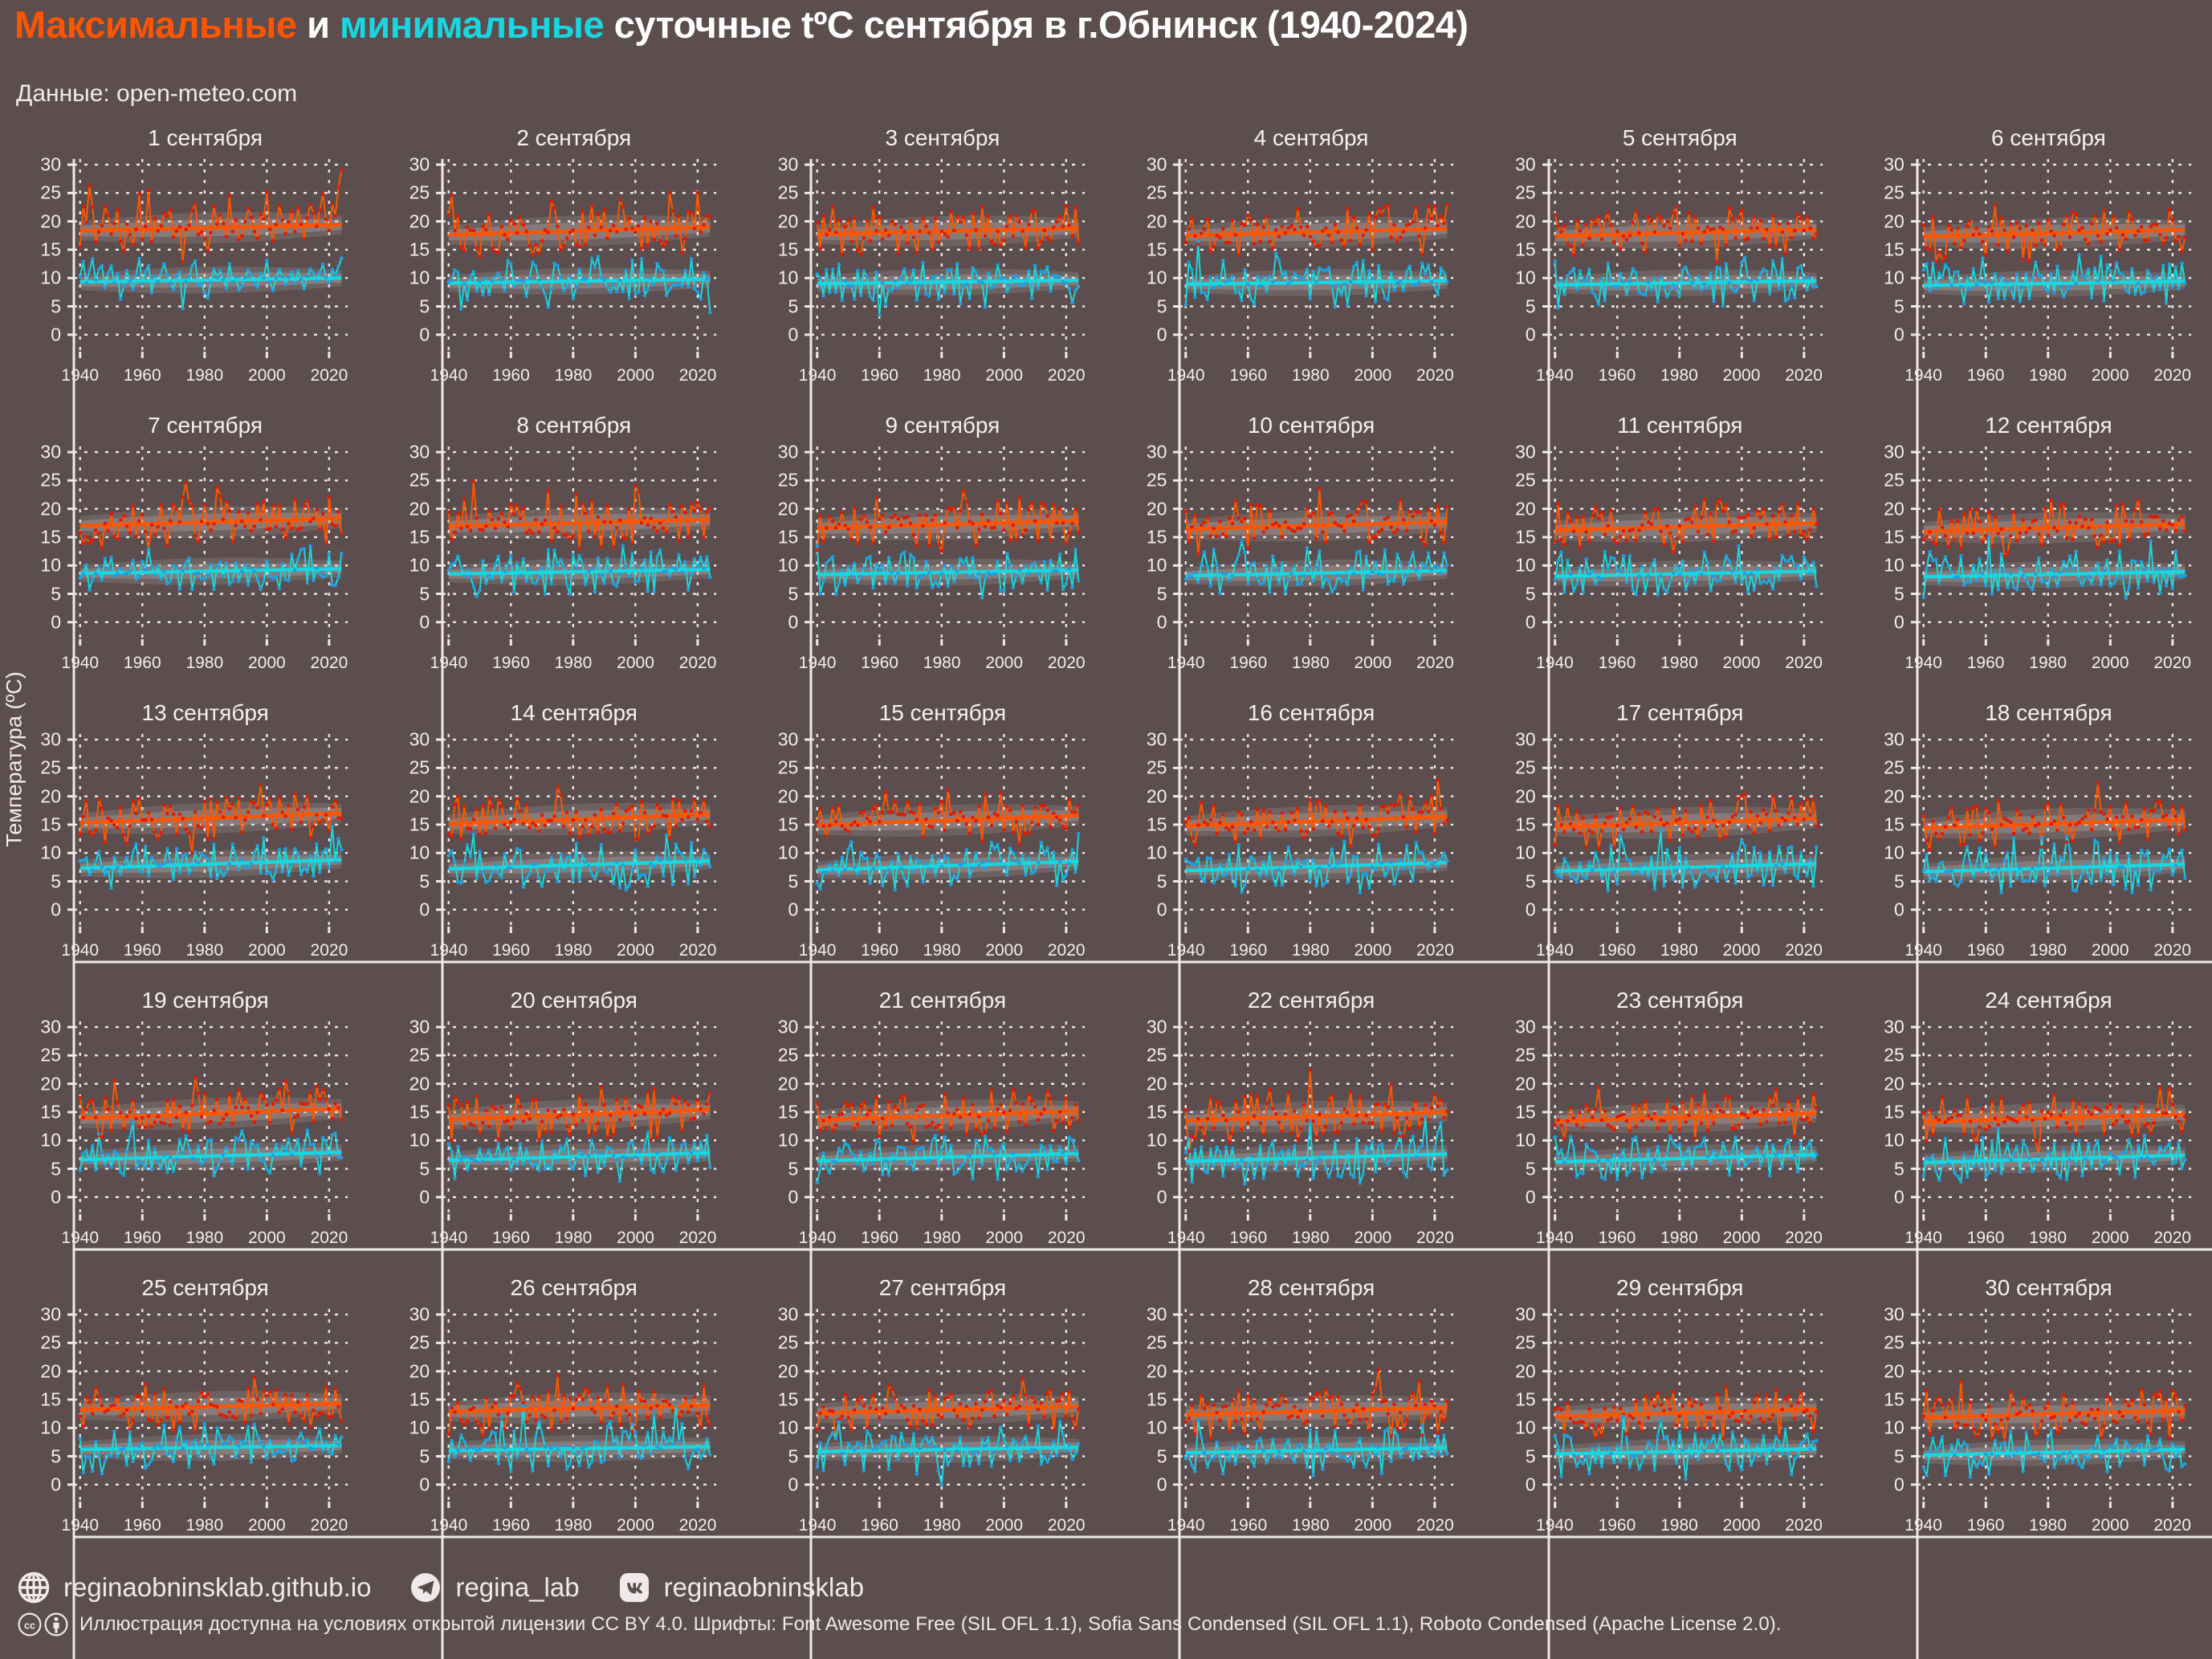  What do you see at coordinates (2048, 137) in the screenshot?
I see `panel-title: 6 сентября` at bounding box center [2048, 137].